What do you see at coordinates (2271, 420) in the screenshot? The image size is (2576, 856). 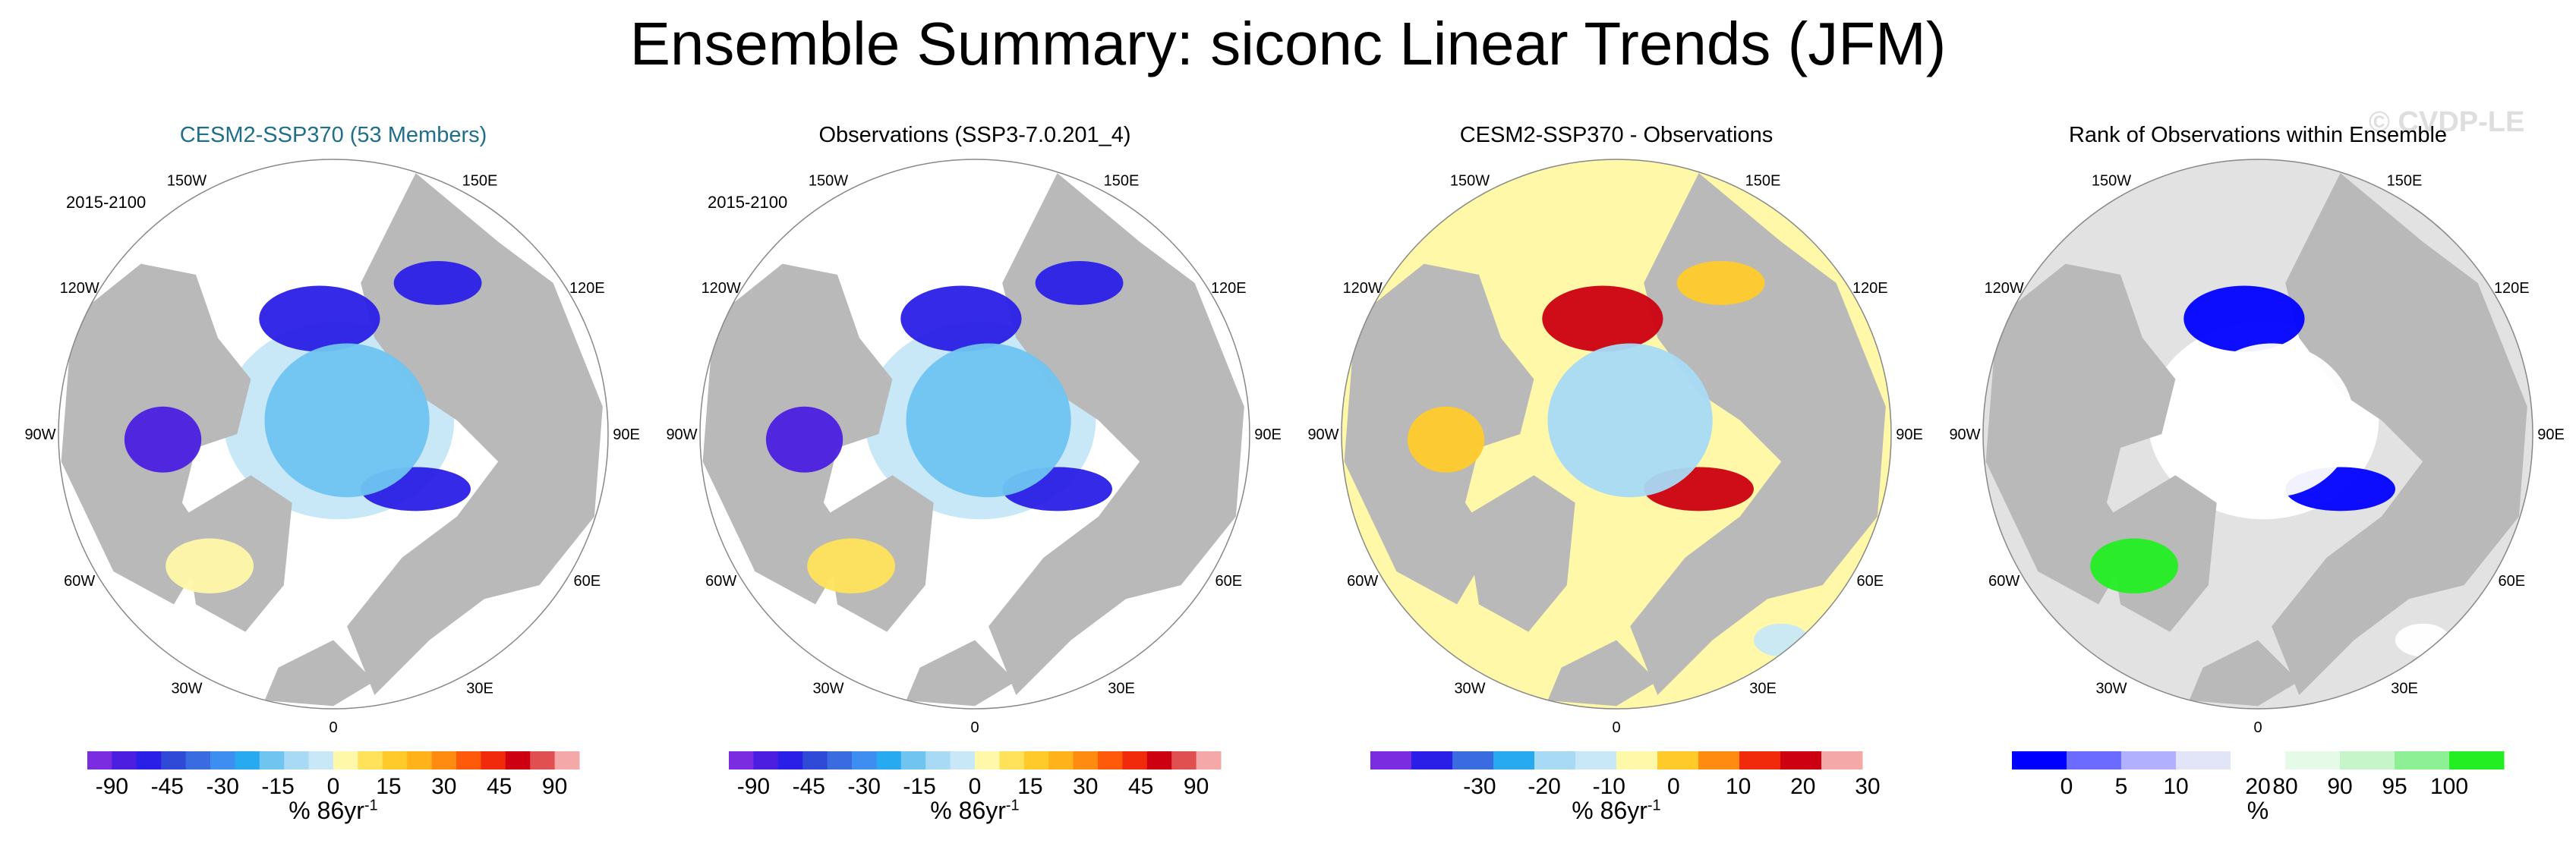 I see `region-central-arctic` at bounding box center [2271, 420].